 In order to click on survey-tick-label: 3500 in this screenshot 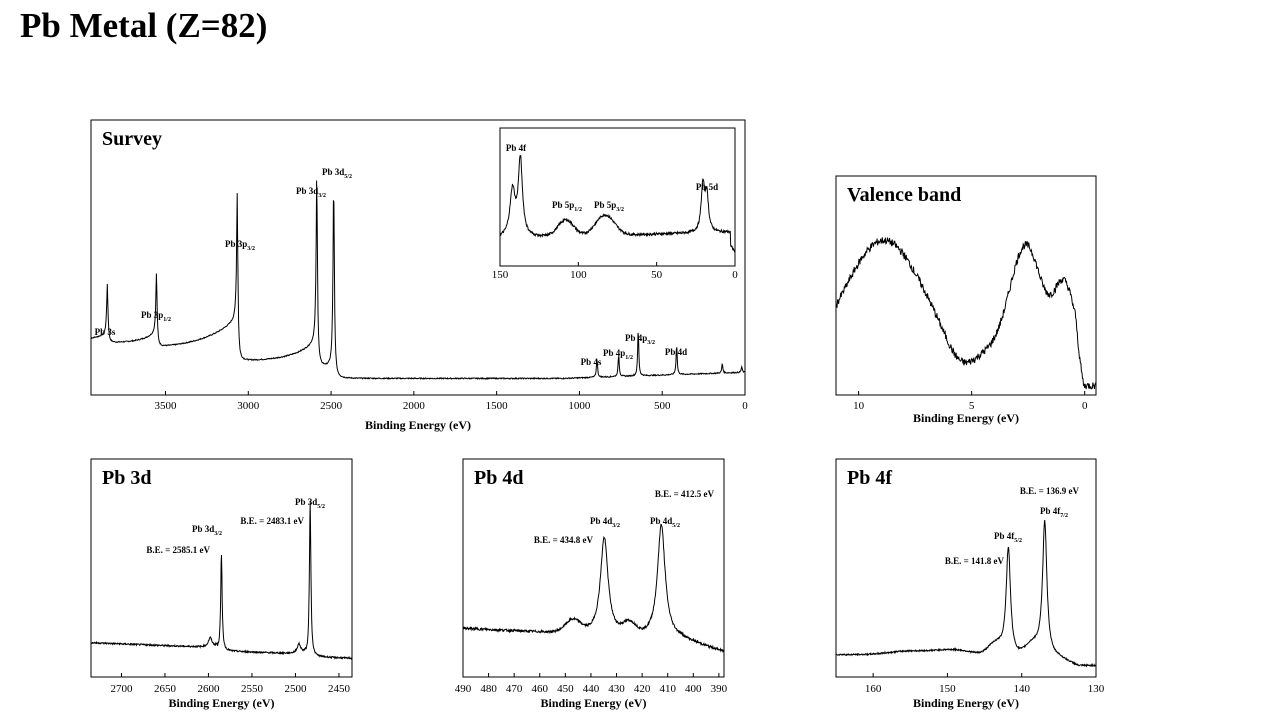, I will do `click(166, 406)`.